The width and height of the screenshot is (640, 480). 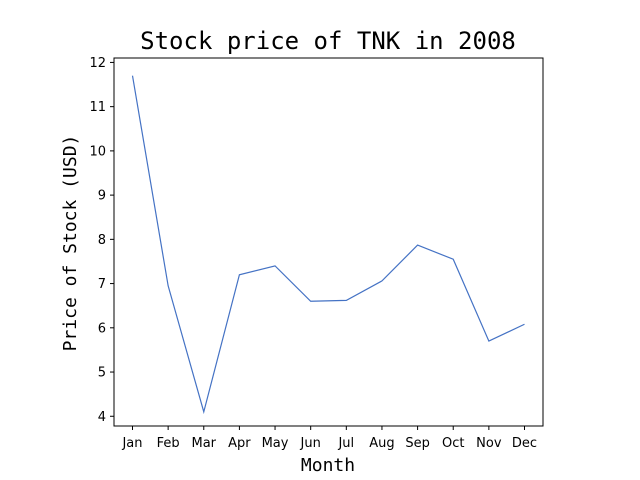 I want to click on y-axis-ticks: 4 5 6 7 8 9 10 11 12, so click(x=101, y=240).